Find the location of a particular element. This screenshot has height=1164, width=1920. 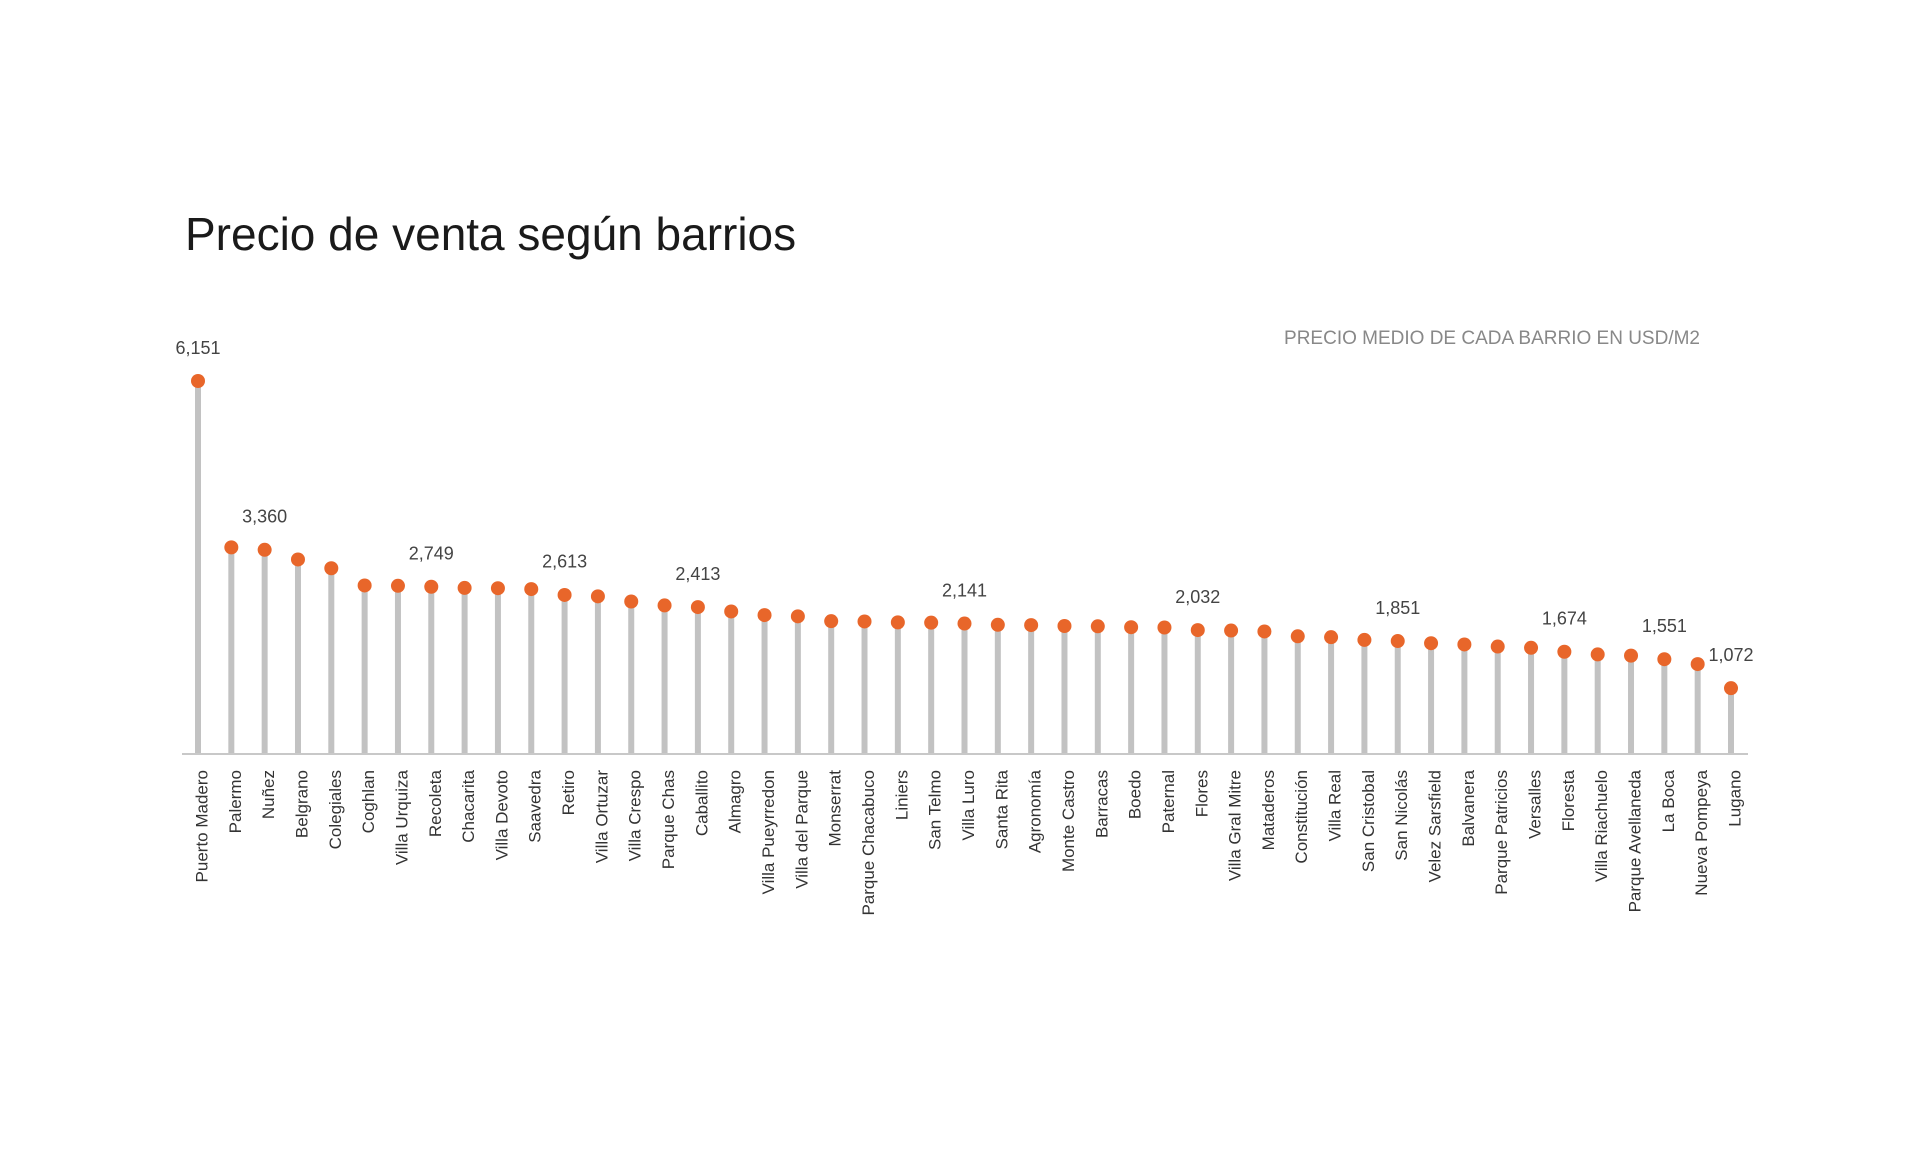

x-tick-label: Coghlan is located at coordinates (368, 801).